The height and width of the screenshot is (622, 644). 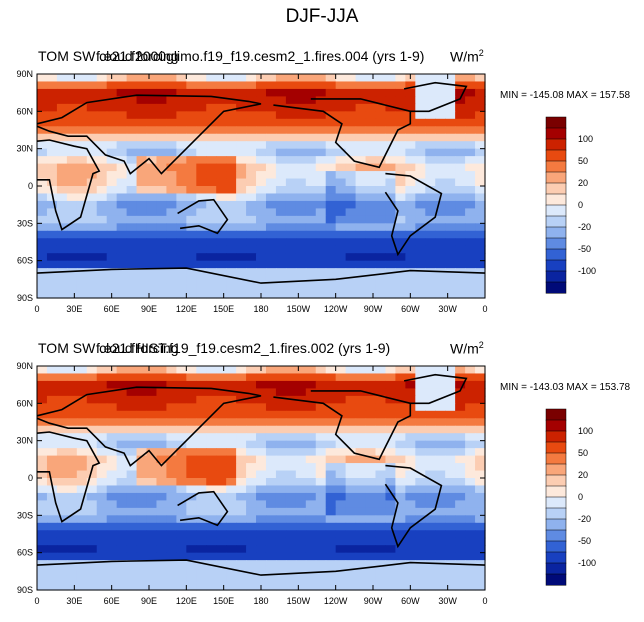 I want to click on lon-tick-label: 90E, so click(x=149, y=601).